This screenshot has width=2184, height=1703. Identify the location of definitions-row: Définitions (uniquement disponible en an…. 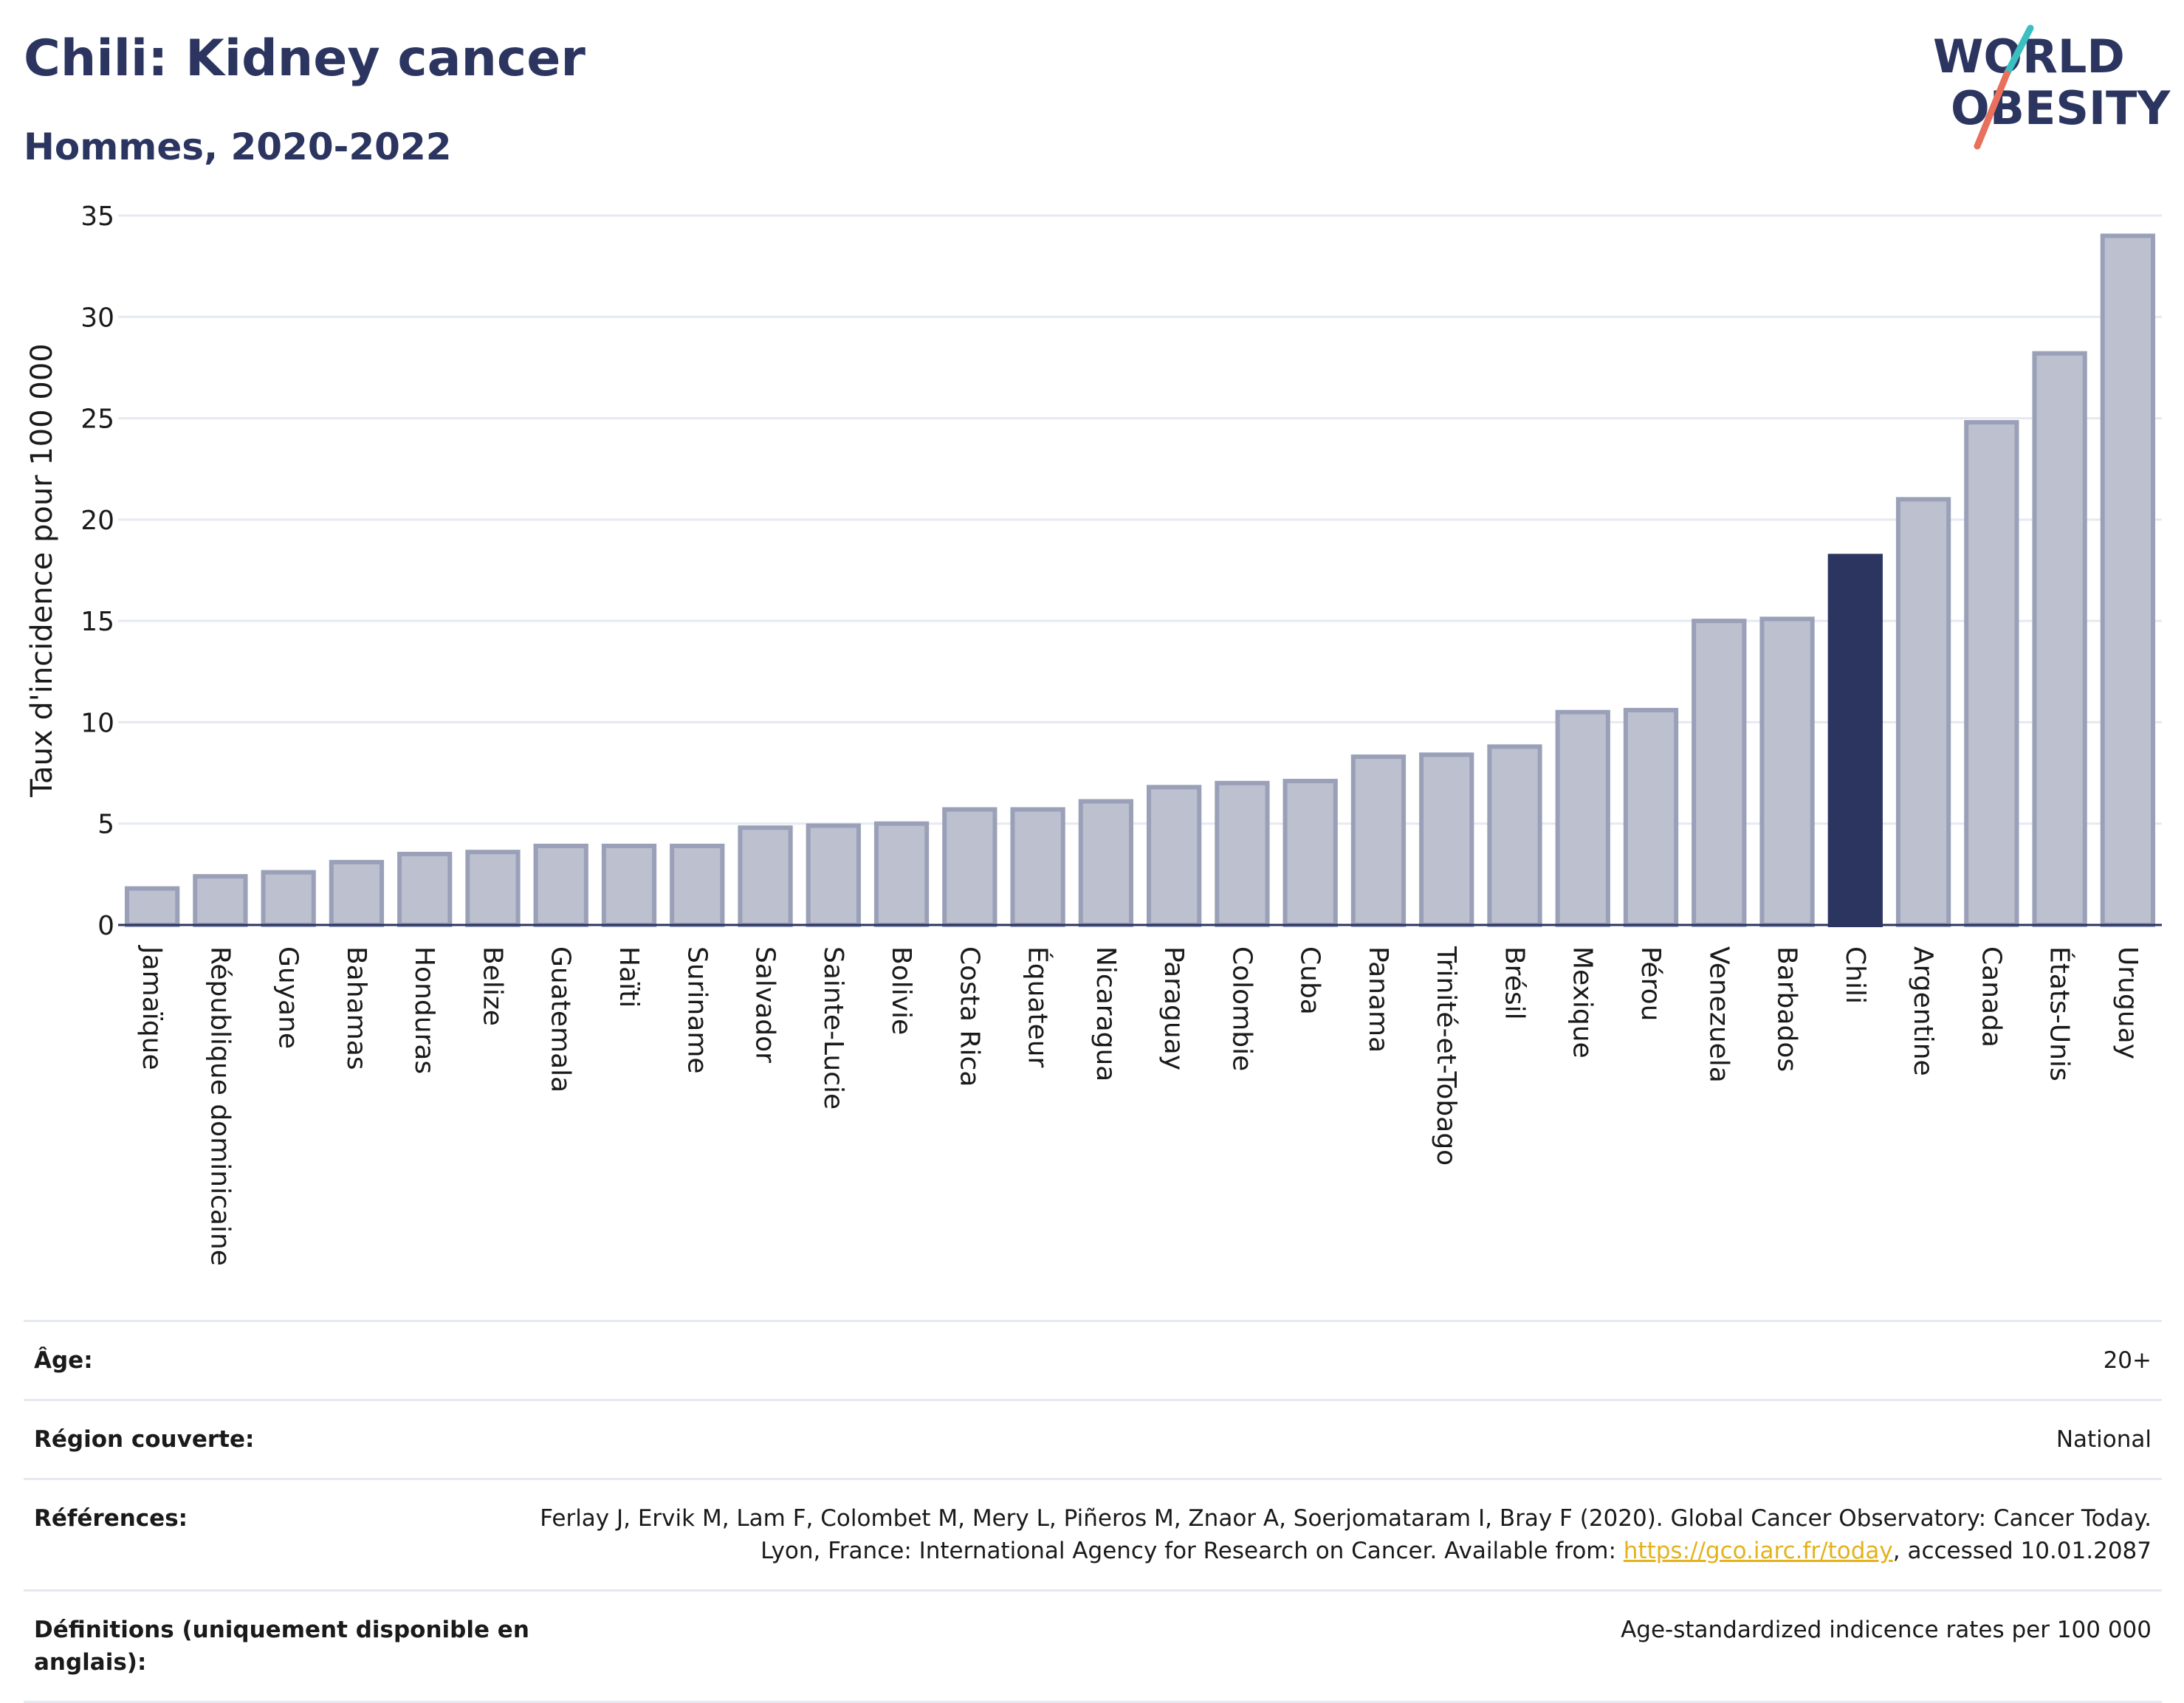
(1093, 1646).